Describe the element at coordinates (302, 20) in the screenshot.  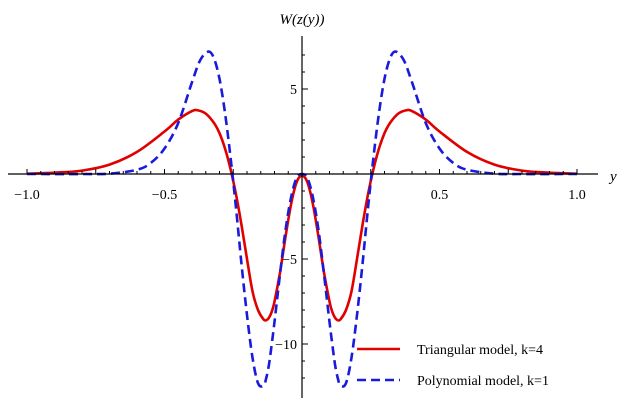
I see `y-axis-title: W(z(y))` at that location.